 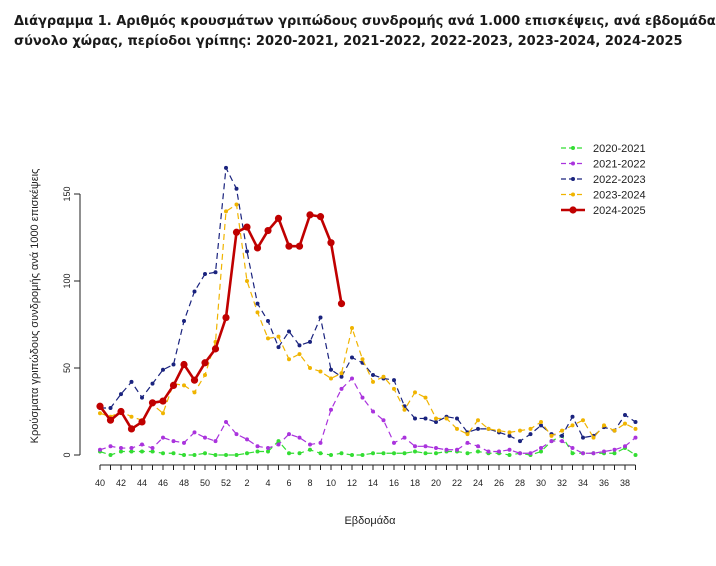 I want to click on y-tick-label: 0, so click(x=67, y=454).